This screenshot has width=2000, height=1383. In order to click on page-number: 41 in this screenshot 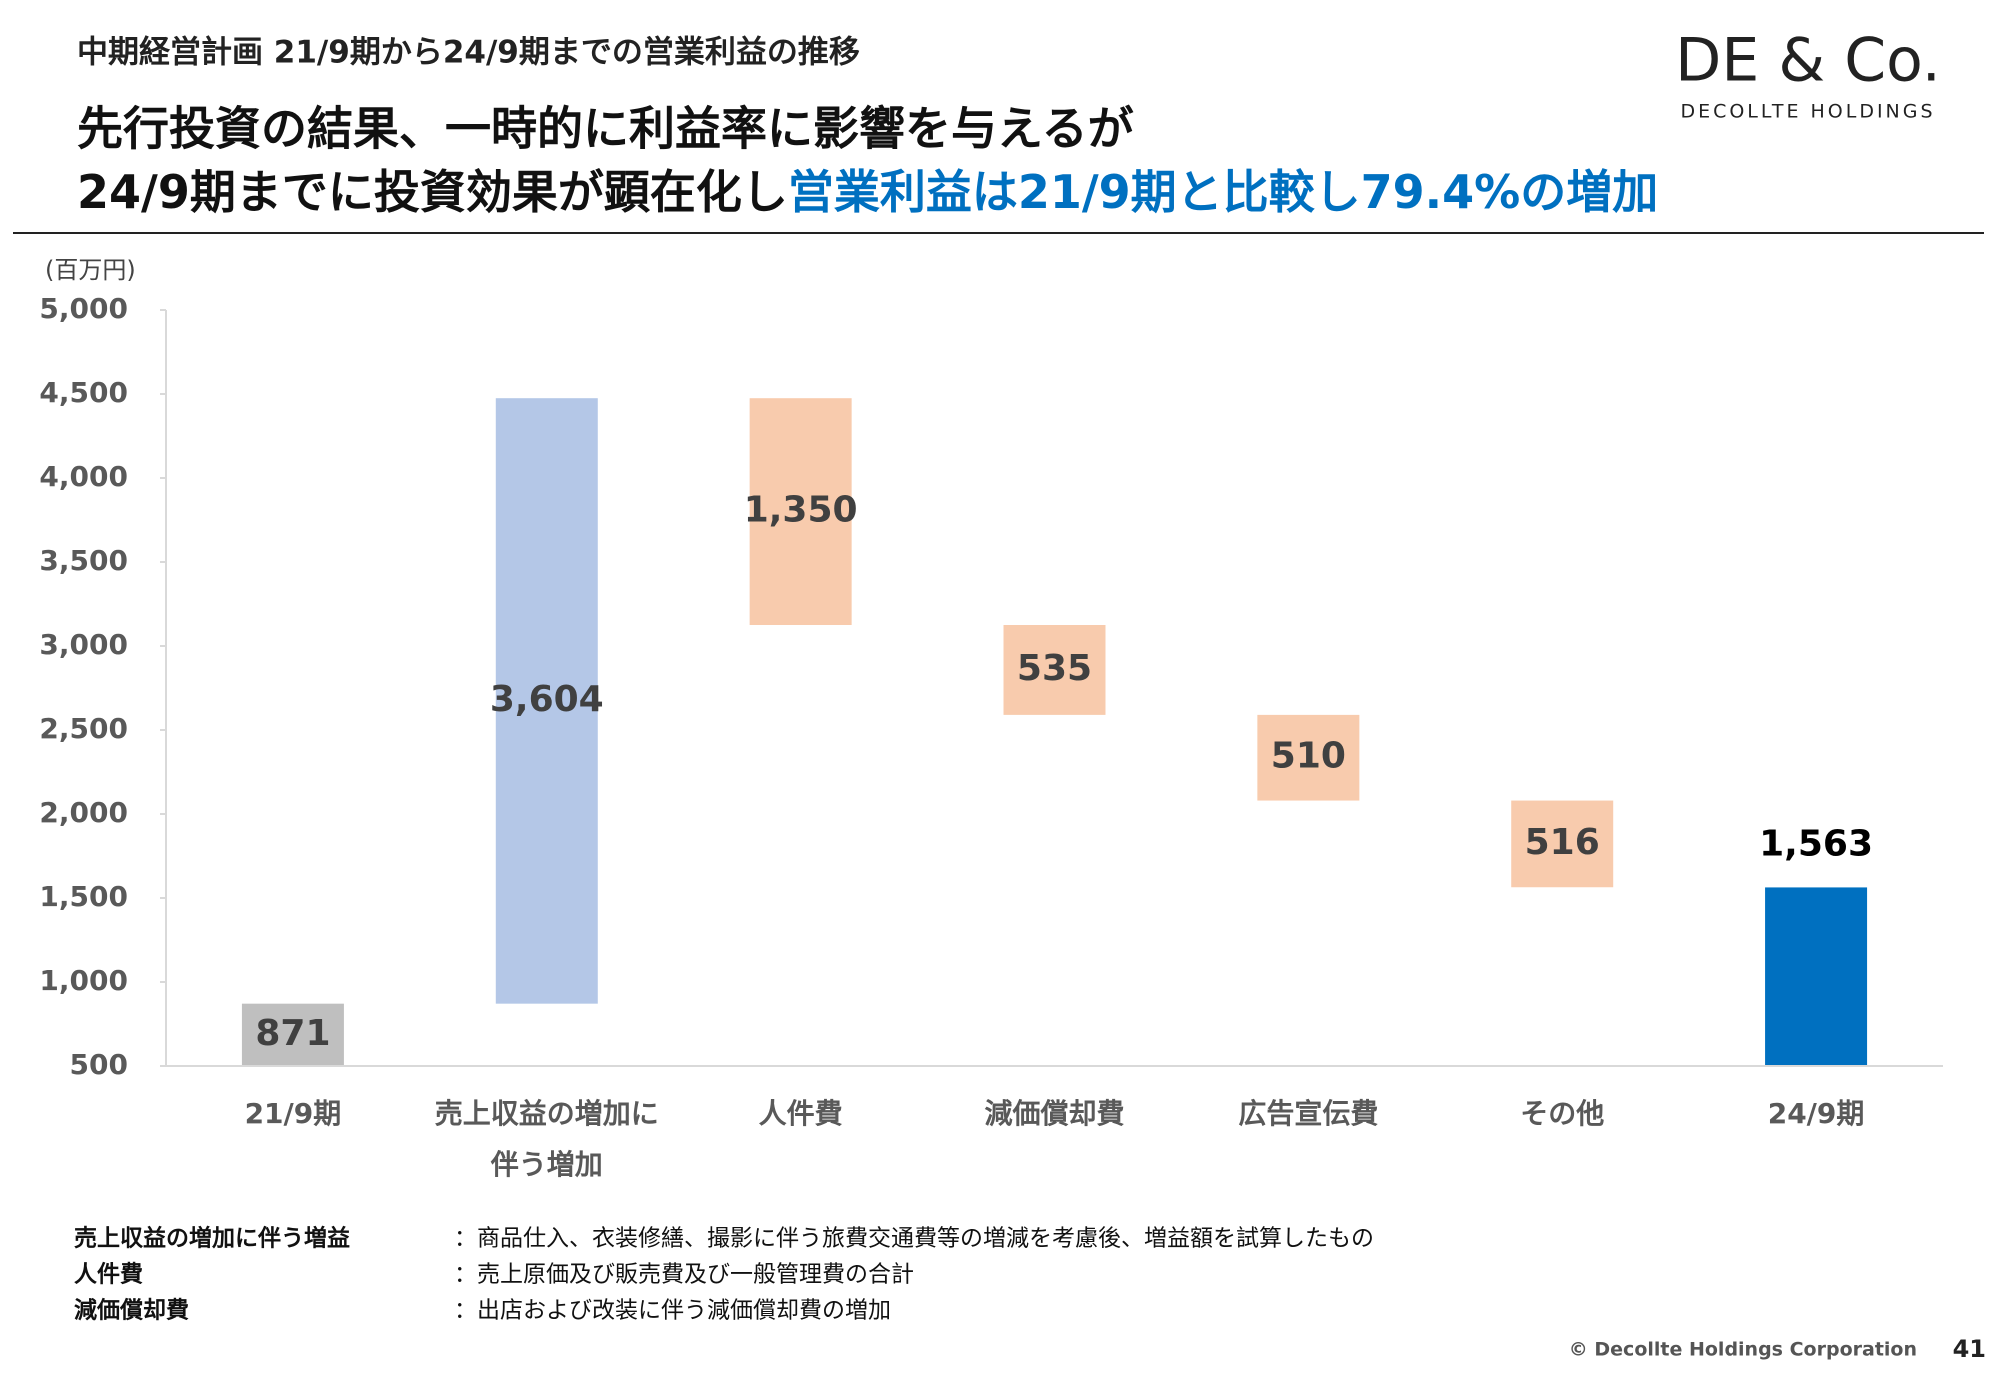, I will do `click(1969, 1349)`.